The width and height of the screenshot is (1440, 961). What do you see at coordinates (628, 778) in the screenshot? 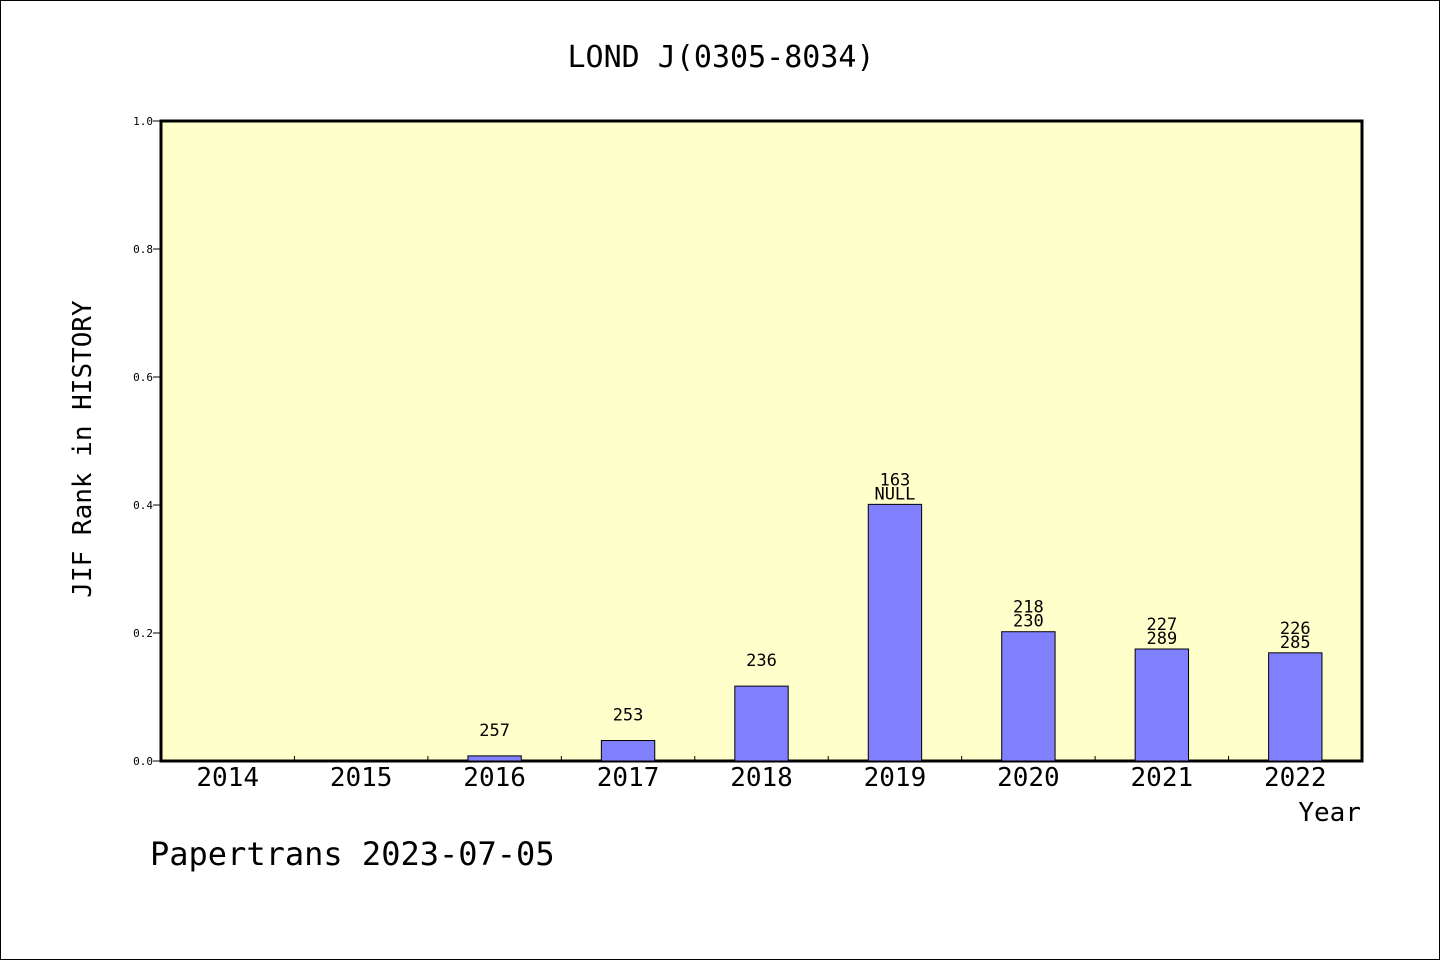
I see `x-tick-label: 2017` at bounding box center [628, 778].